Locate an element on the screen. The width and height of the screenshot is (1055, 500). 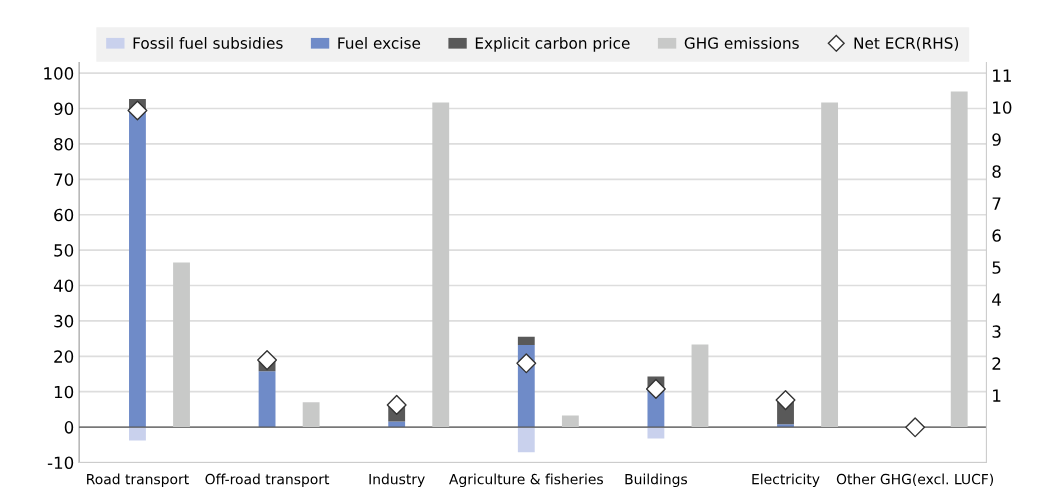
y2-tick-label: 1 is located at coordinates (997, 395).